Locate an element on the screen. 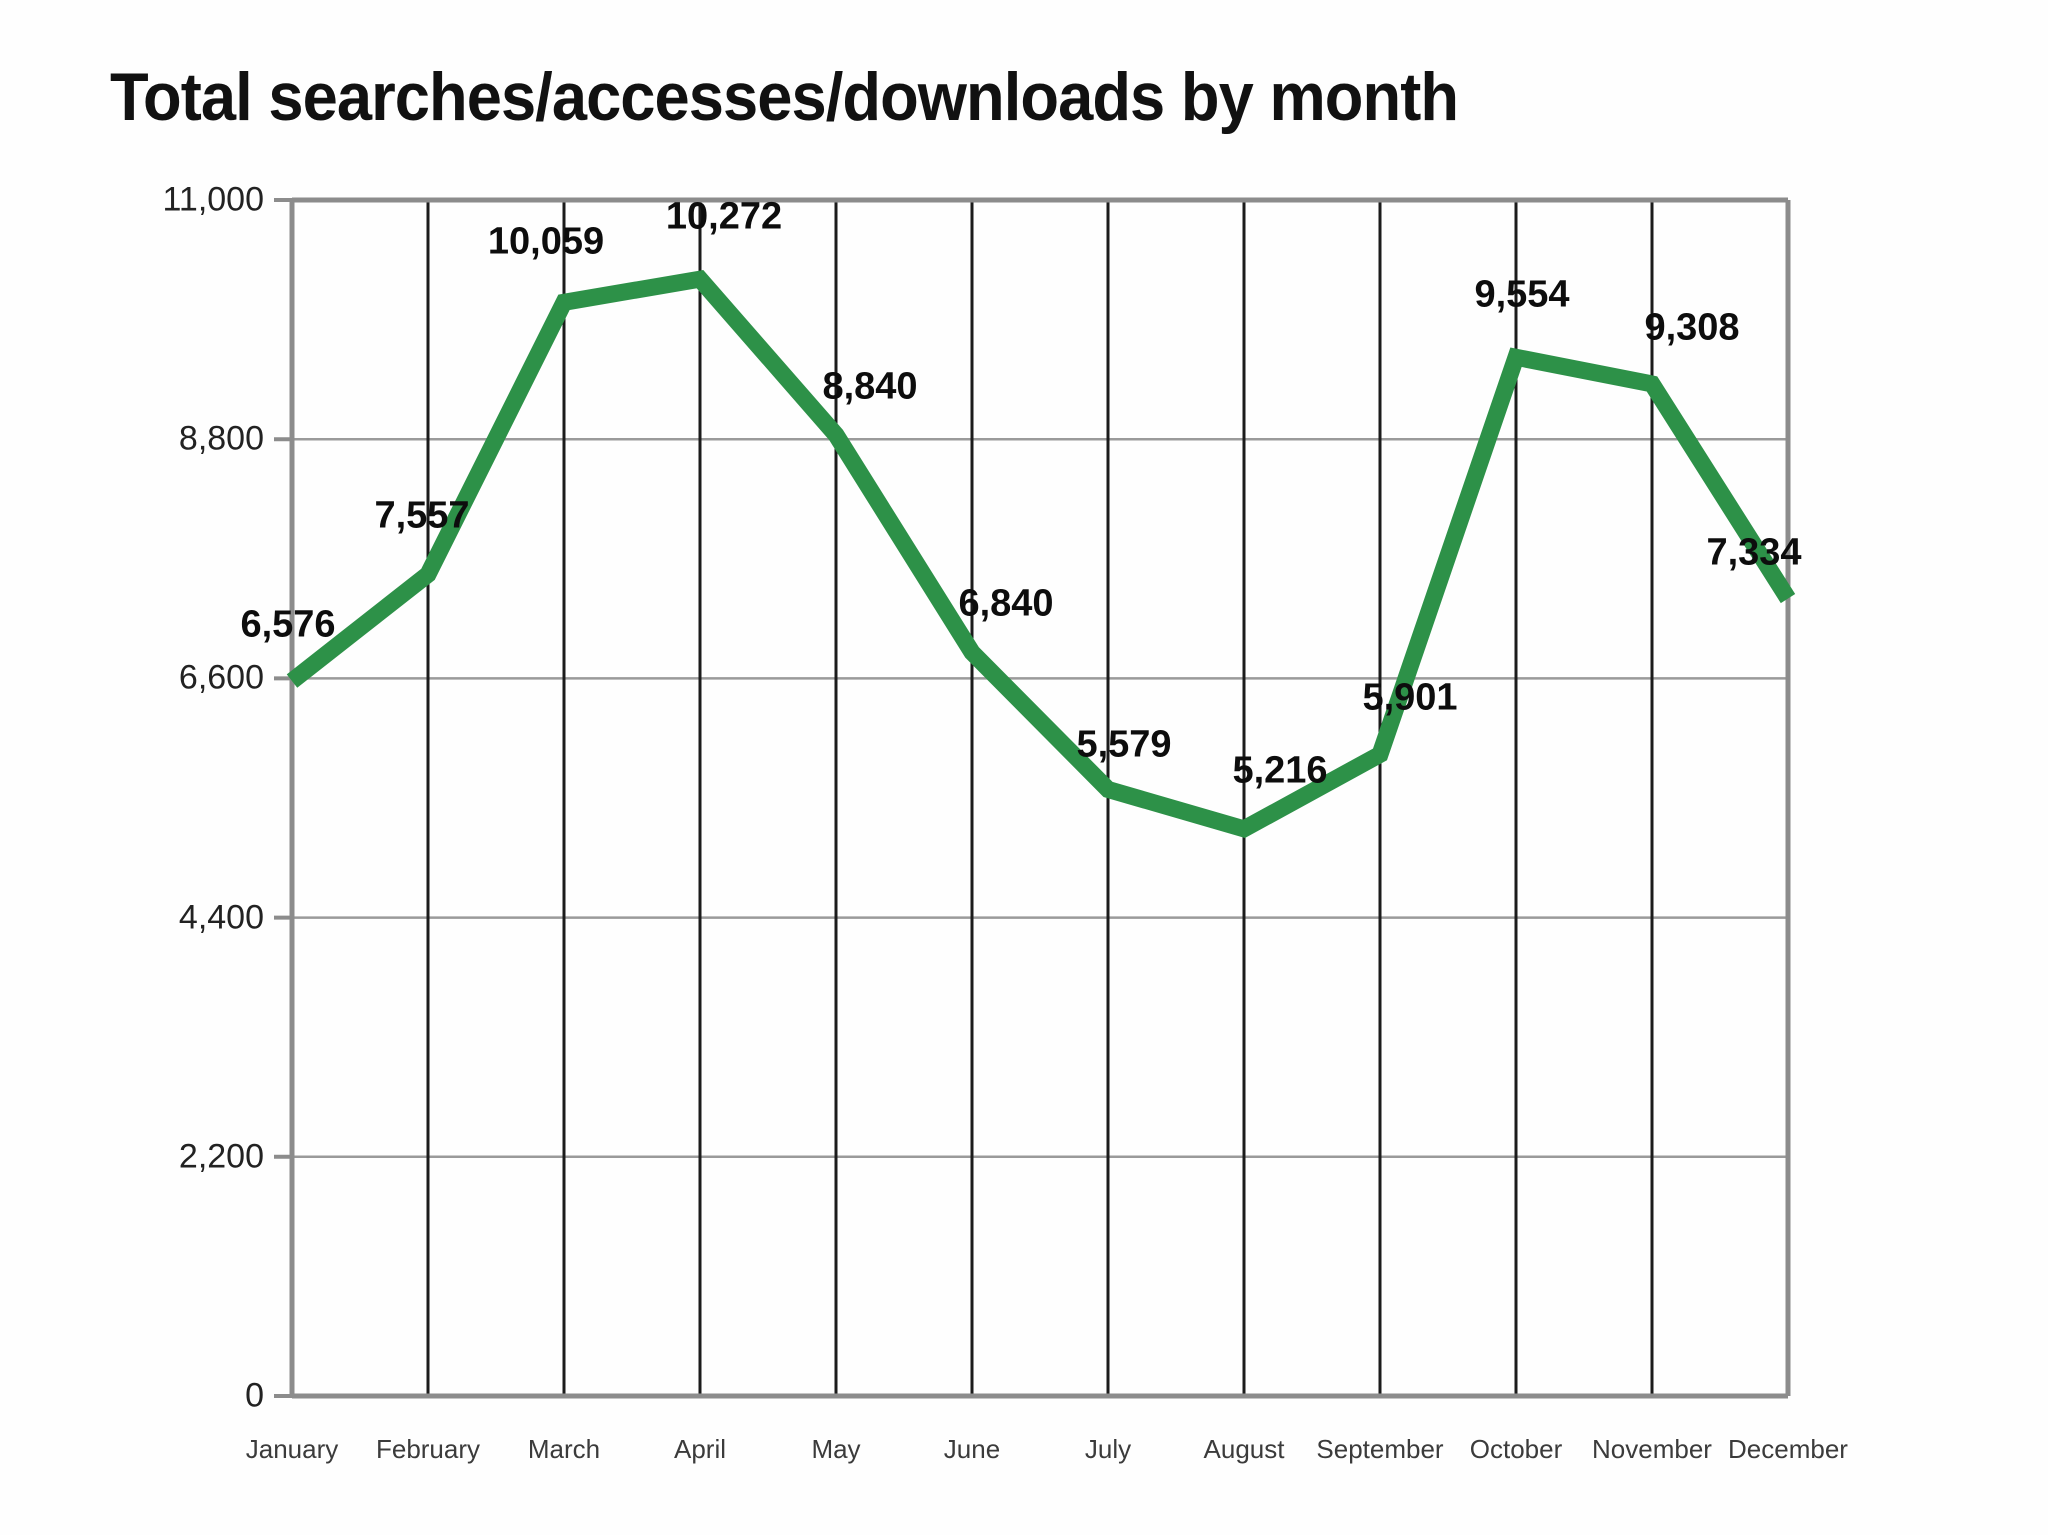  x-axis-tick-label: January is located at coordinates (292, 1449).